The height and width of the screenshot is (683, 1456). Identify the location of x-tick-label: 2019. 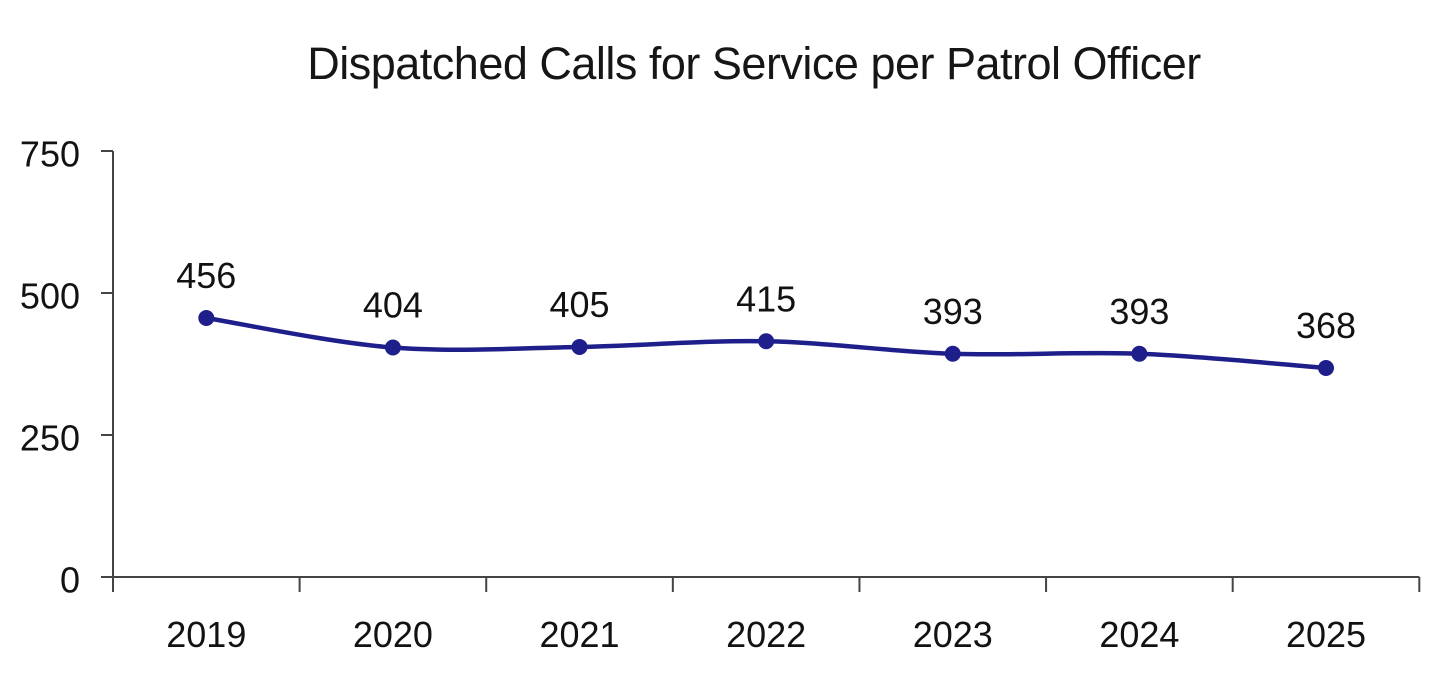
(206, 634).